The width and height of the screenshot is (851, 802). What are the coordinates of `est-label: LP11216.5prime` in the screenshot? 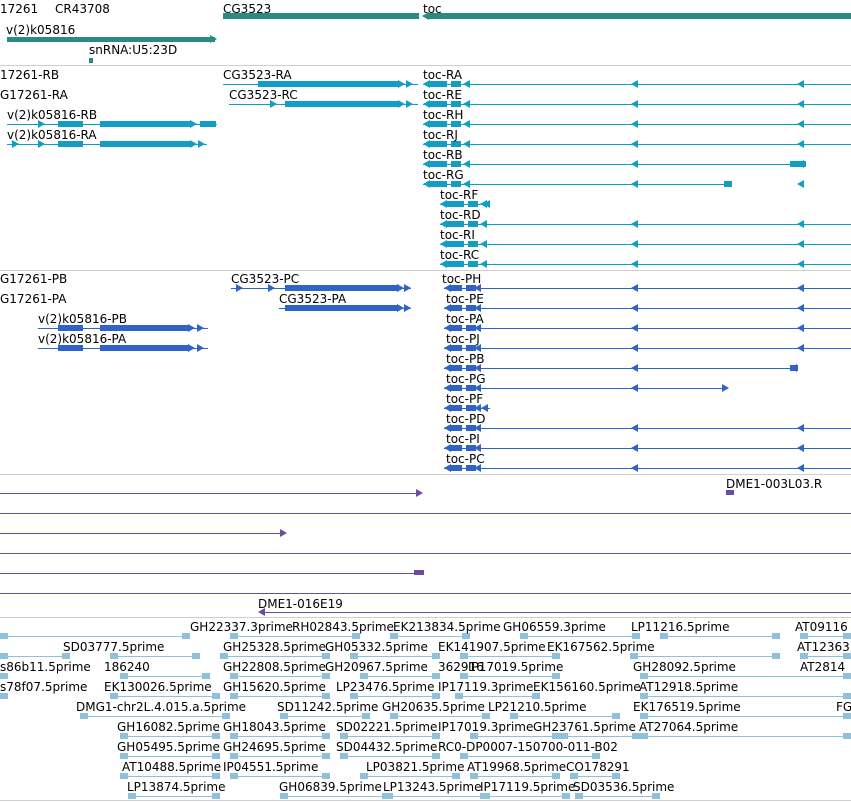 It's located at (680, 627).